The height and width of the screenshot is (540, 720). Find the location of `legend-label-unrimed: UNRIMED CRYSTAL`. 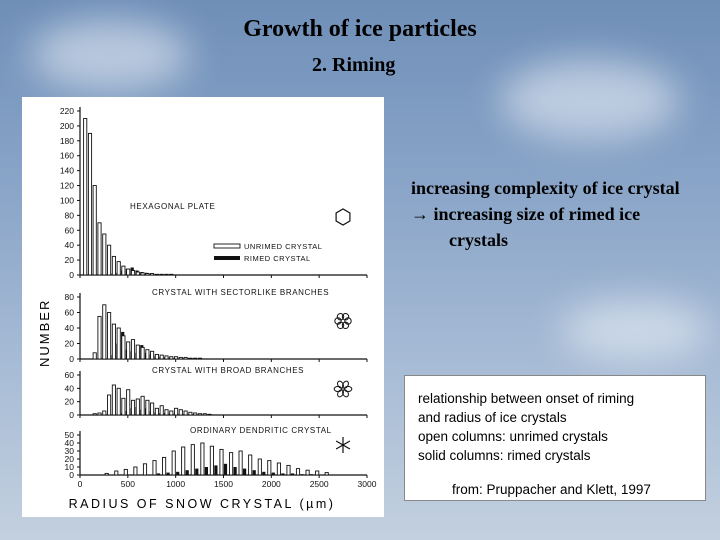

legend-label-unrimed: UNRIMED CRYSTAL is located at coordinates (283, 246).